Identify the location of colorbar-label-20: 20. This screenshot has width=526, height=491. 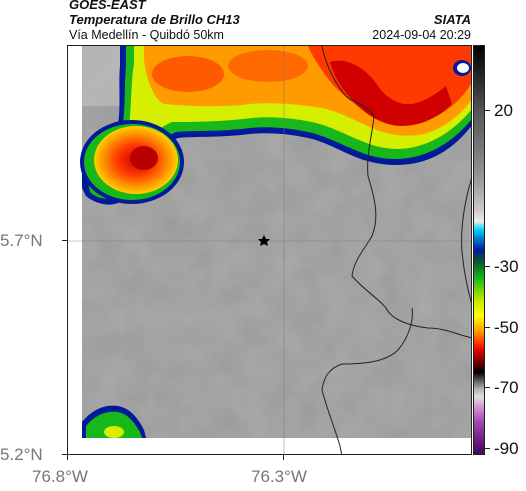
(503, 110).